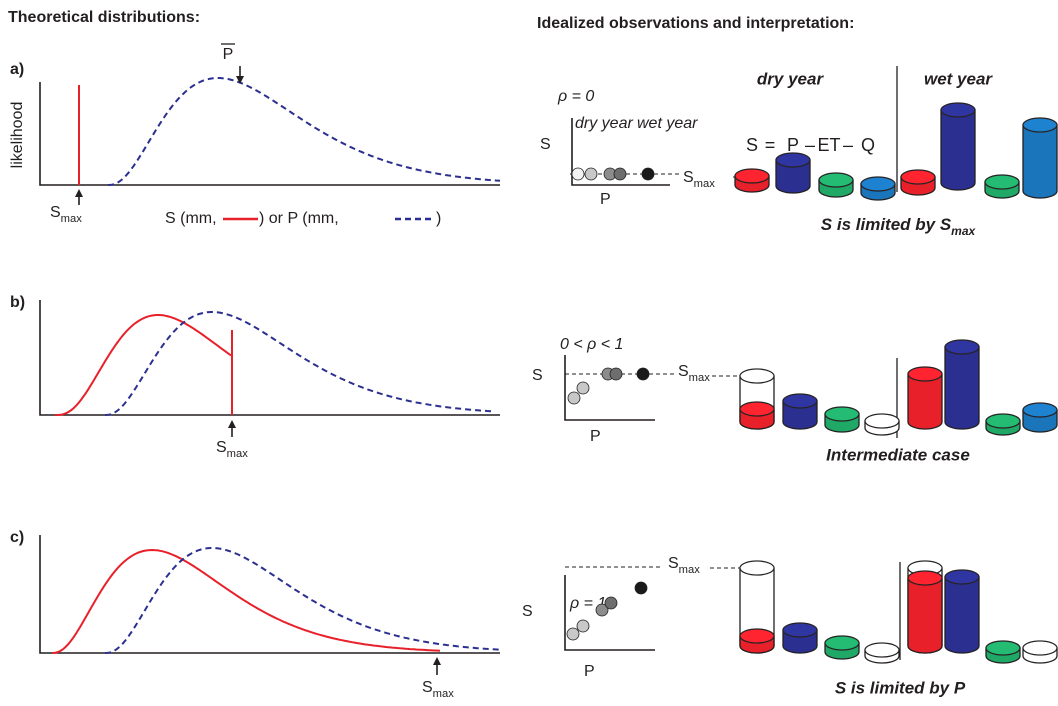 The image size is (1058, 706). Describe the element at coordinates (17, 135) in the screenshot. I see `y-axis-label: likelihood` at that location.